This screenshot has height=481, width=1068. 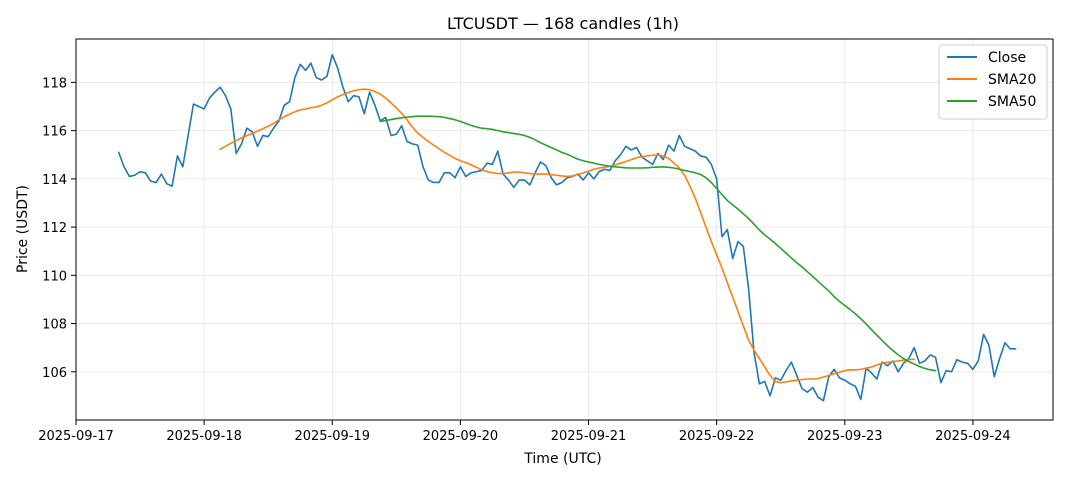 What do you see at coordinates (54, 325) in the screenshot?
I see `y-tick-label: 108` at bounding box center [54, 325].